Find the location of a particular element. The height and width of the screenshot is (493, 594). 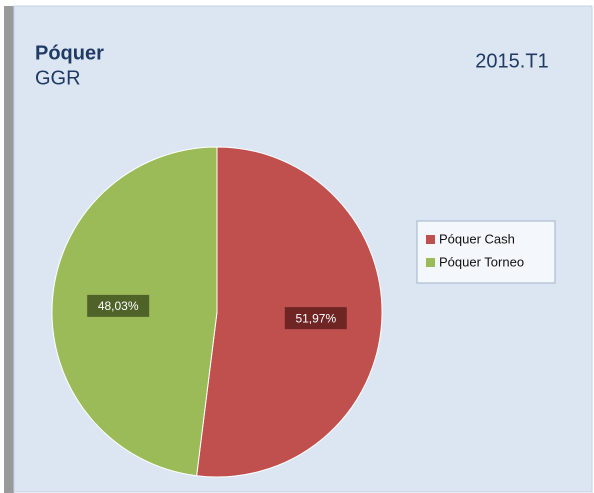

value-label: 48,03% is located at coordinates (118, 306).